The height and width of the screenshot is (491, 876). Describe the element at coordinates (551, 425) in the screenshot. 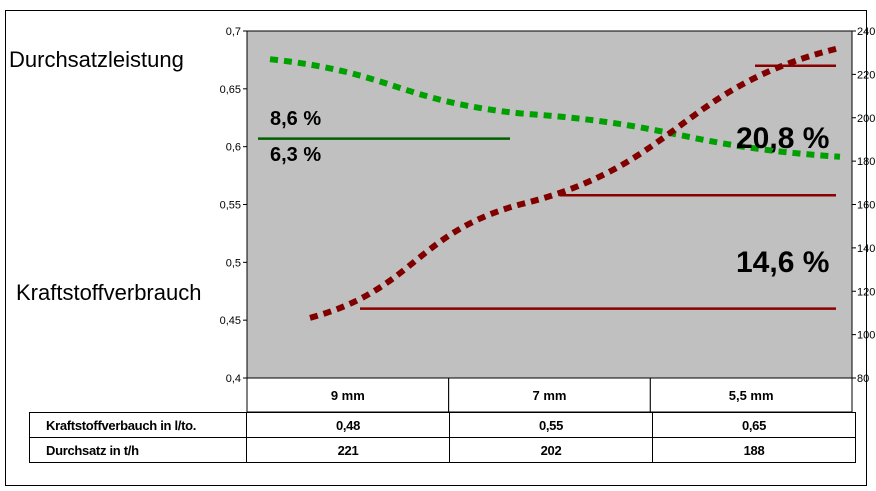

I see `table-cell: 0,55` at that location.